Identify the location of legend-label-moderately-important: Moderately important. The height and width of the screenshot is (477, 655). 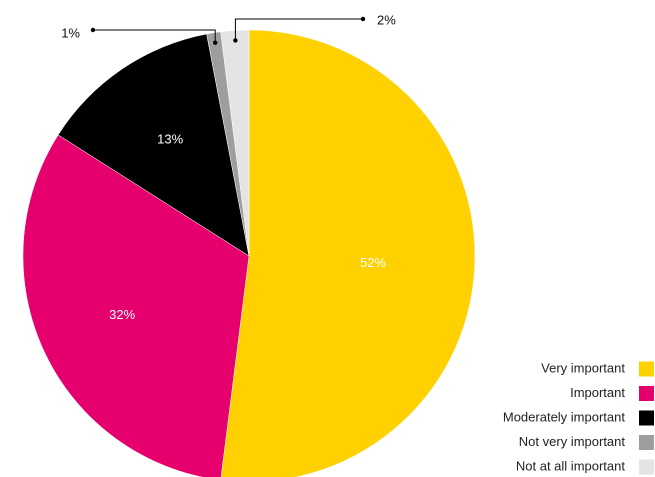
(564, 416).